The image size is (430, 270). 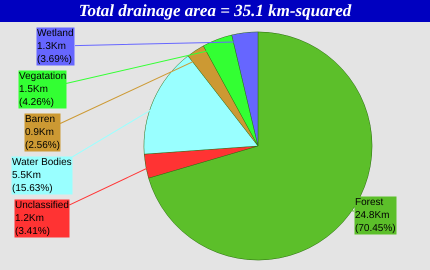 I want to click on slice-label: Unclassified, so click(x=42, y=205).